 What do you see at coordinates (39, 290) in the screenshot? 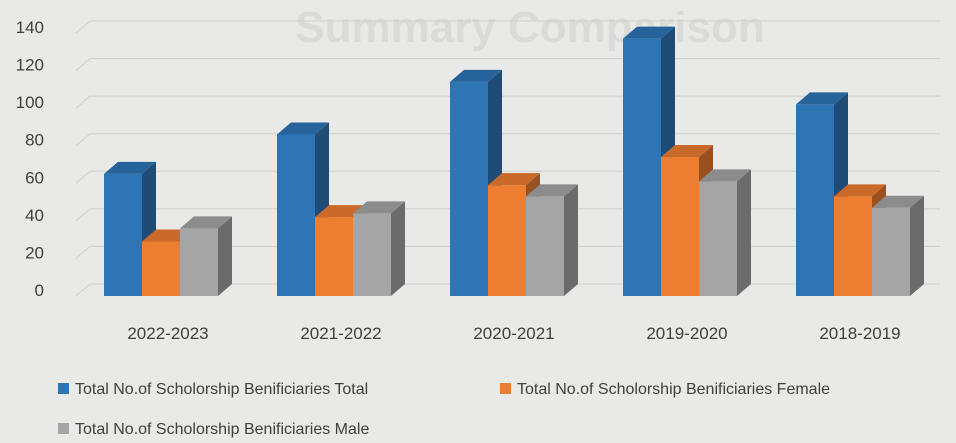
I see `y-tick-label: 0` at bounding box center [39, 290].